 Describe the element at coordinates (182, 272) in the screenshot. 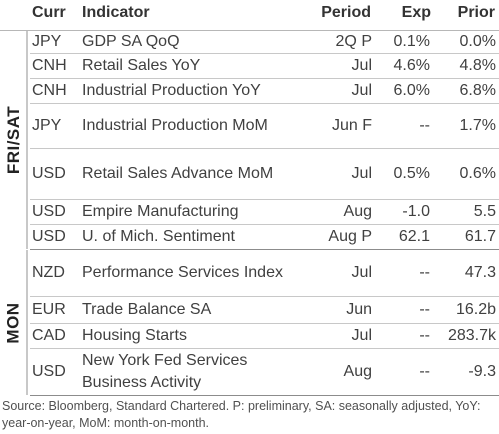

I see `cell-indicator: Performance Services Index` at that location.